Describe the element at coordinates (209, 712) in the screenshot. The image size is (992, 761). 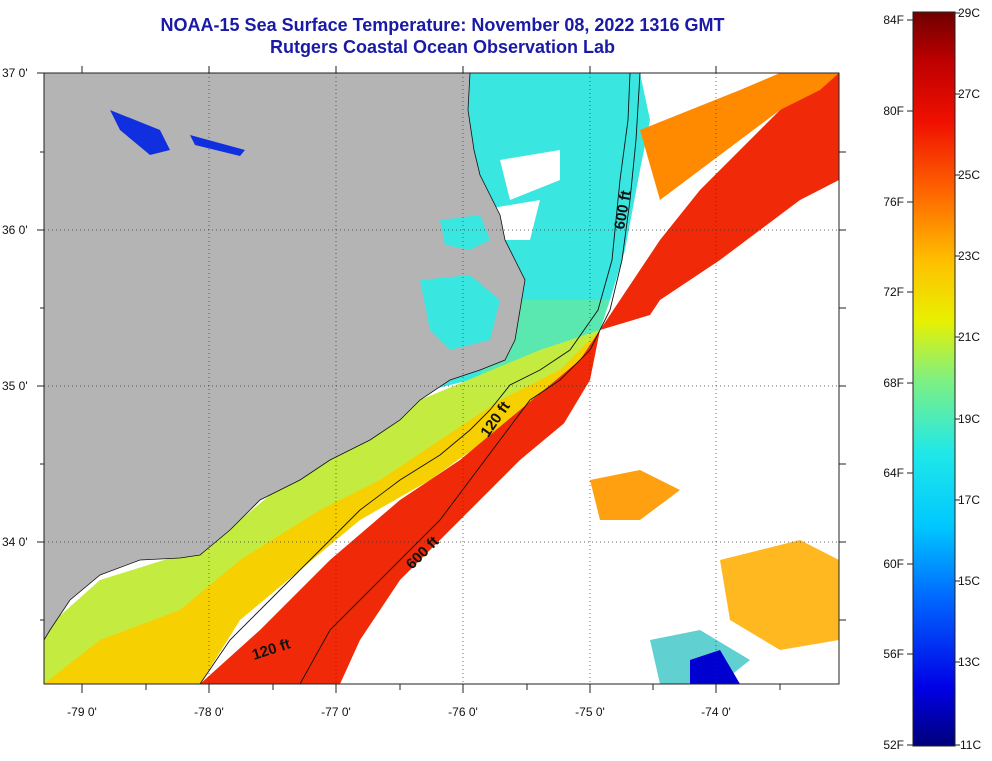
I see `lon-label-78: -78 0'` at that location.